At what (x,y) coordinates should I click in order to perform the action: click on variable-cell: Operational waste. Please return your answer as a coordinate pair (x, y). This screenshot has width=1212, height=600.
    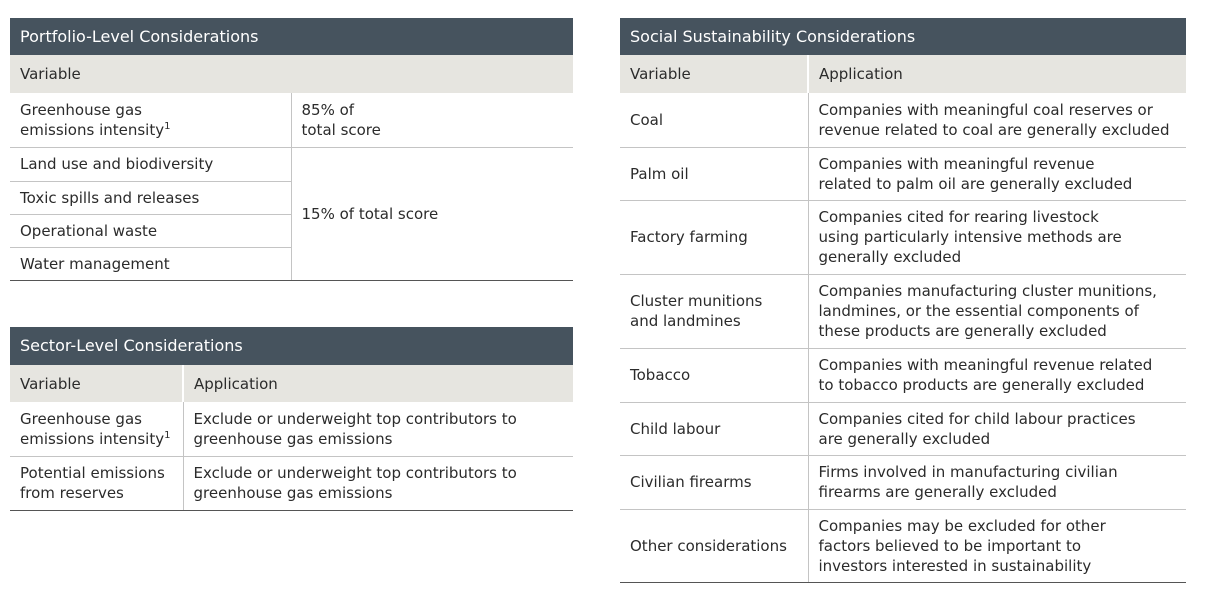
    Looking at the image, I should click on (150, 231).